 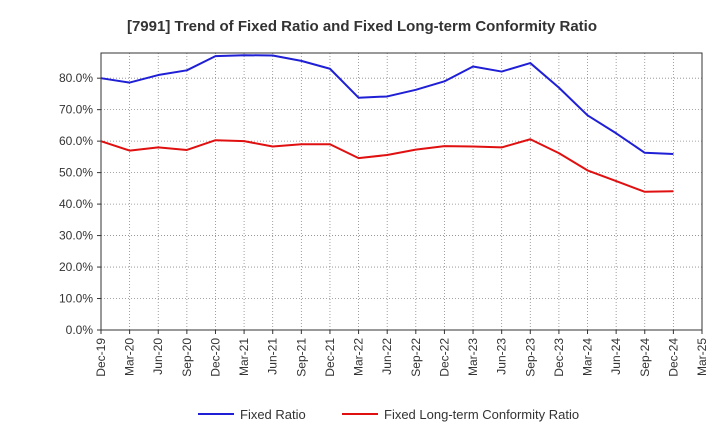 I want to click on x-tick-label: Jun-24, so click(x=616, y=356).